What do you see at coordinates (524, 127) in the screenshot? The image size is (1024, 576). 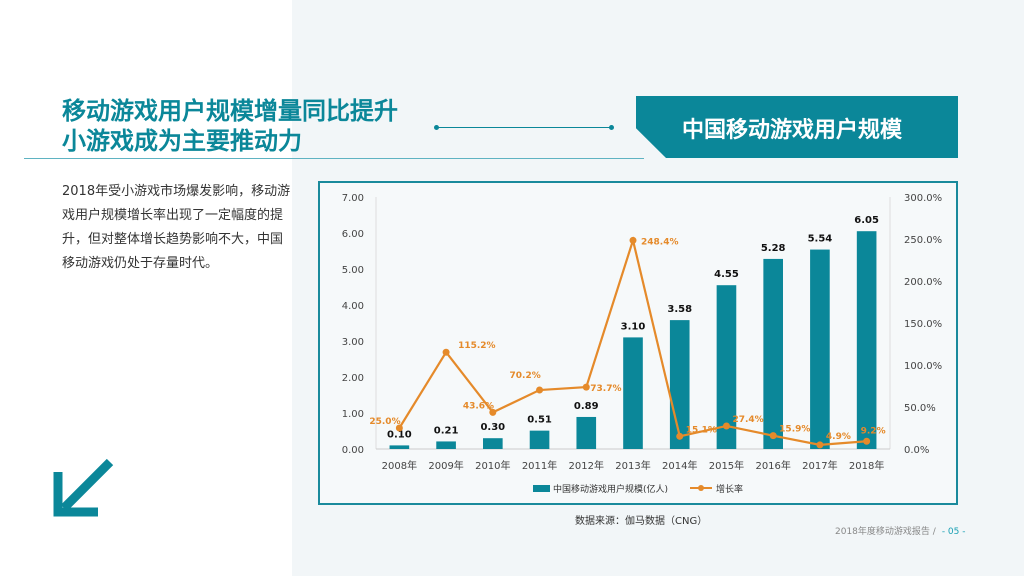 I see `connector-line` at bounding box center [524, 127].